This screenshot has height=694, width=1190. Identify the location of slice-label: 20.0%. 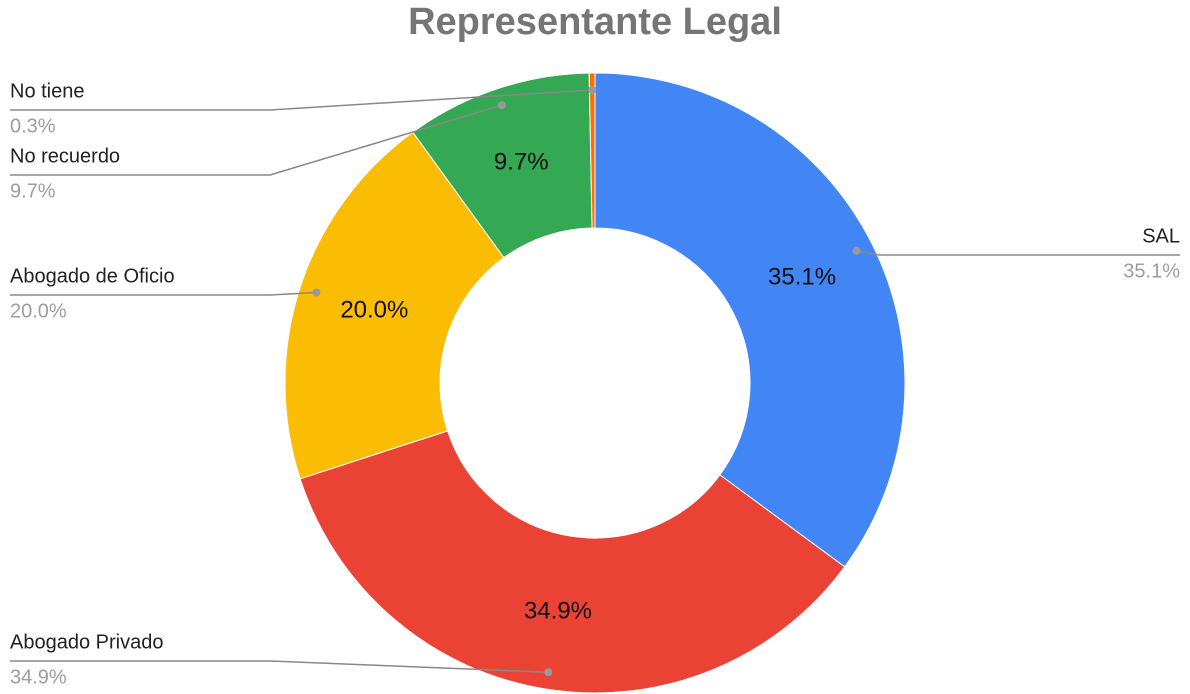
(374, 310).